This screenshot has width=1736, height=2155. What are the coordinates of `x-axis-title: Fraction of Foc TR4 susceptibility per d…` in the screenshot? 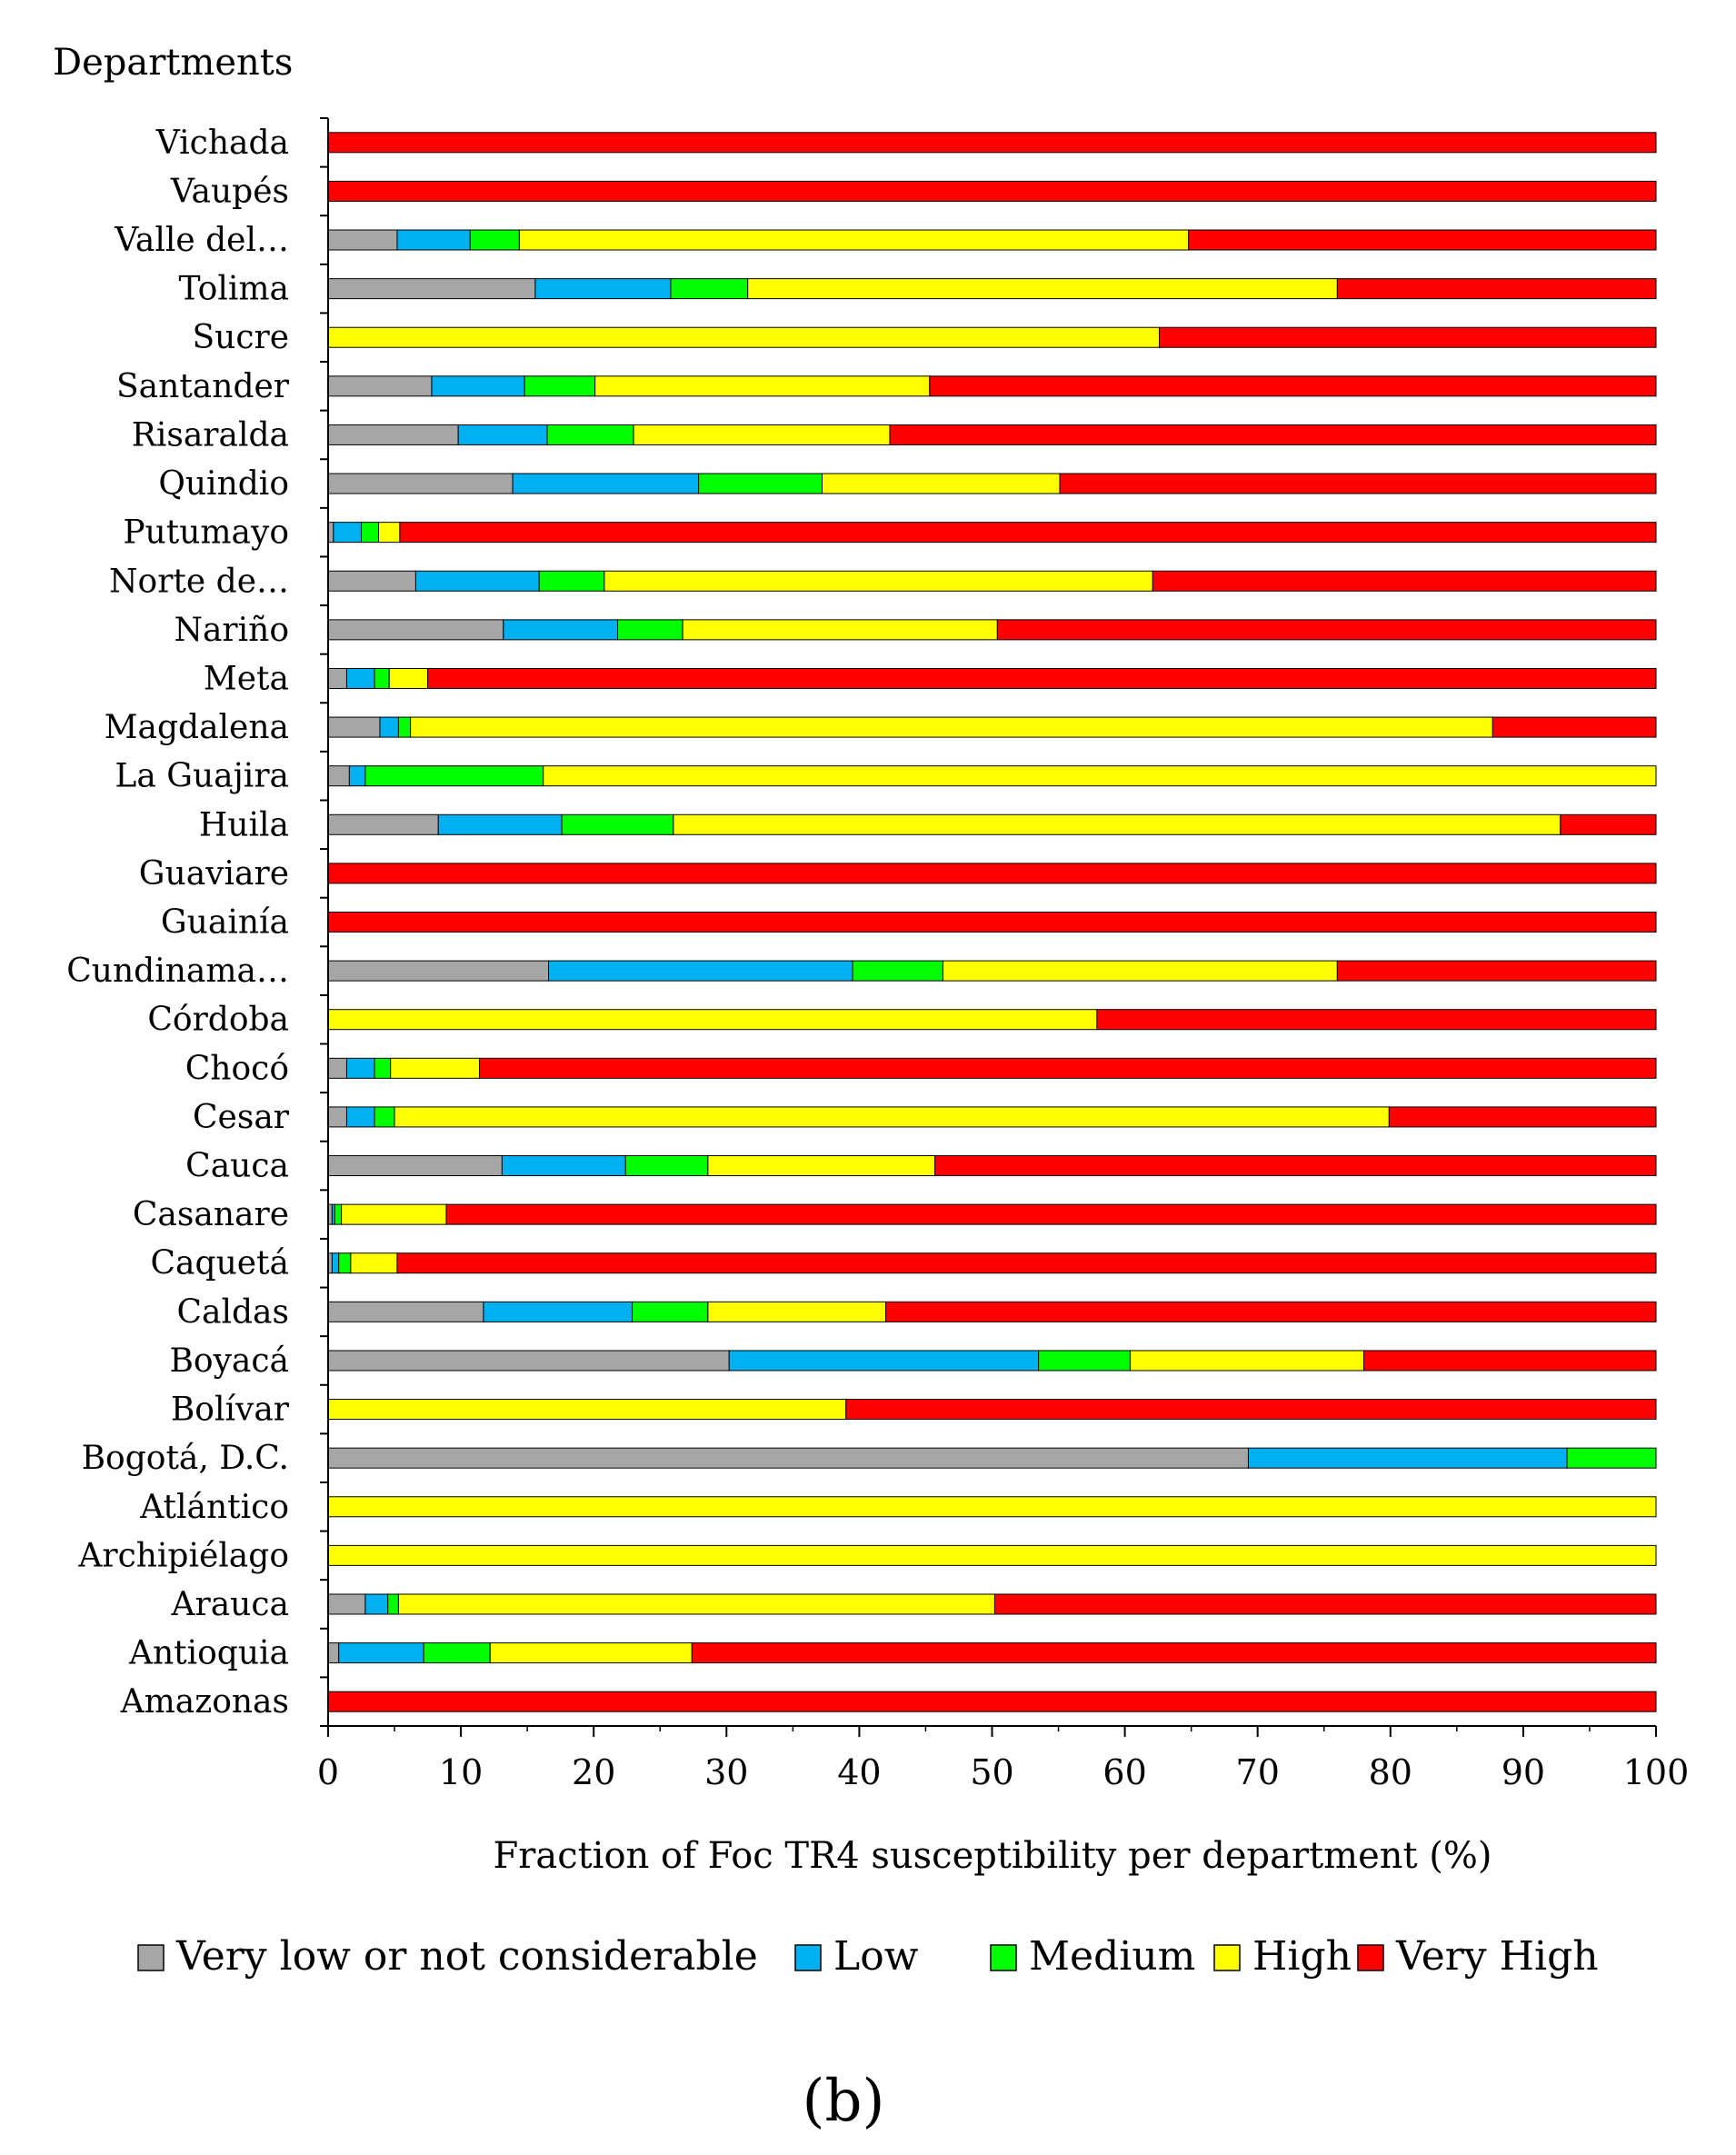 It's located at (993, 1856).